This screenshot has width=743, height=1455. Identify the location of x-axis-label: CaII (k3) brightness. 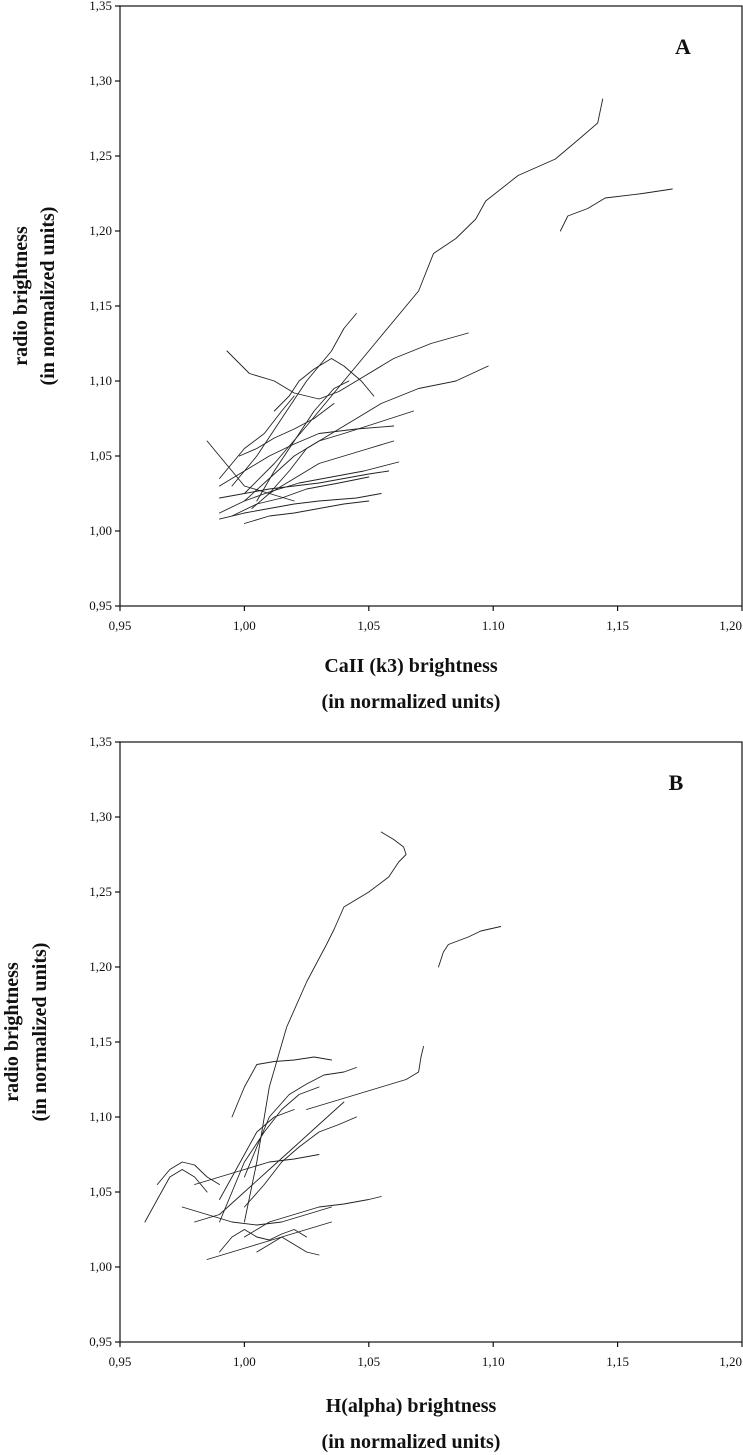
(411, 666).